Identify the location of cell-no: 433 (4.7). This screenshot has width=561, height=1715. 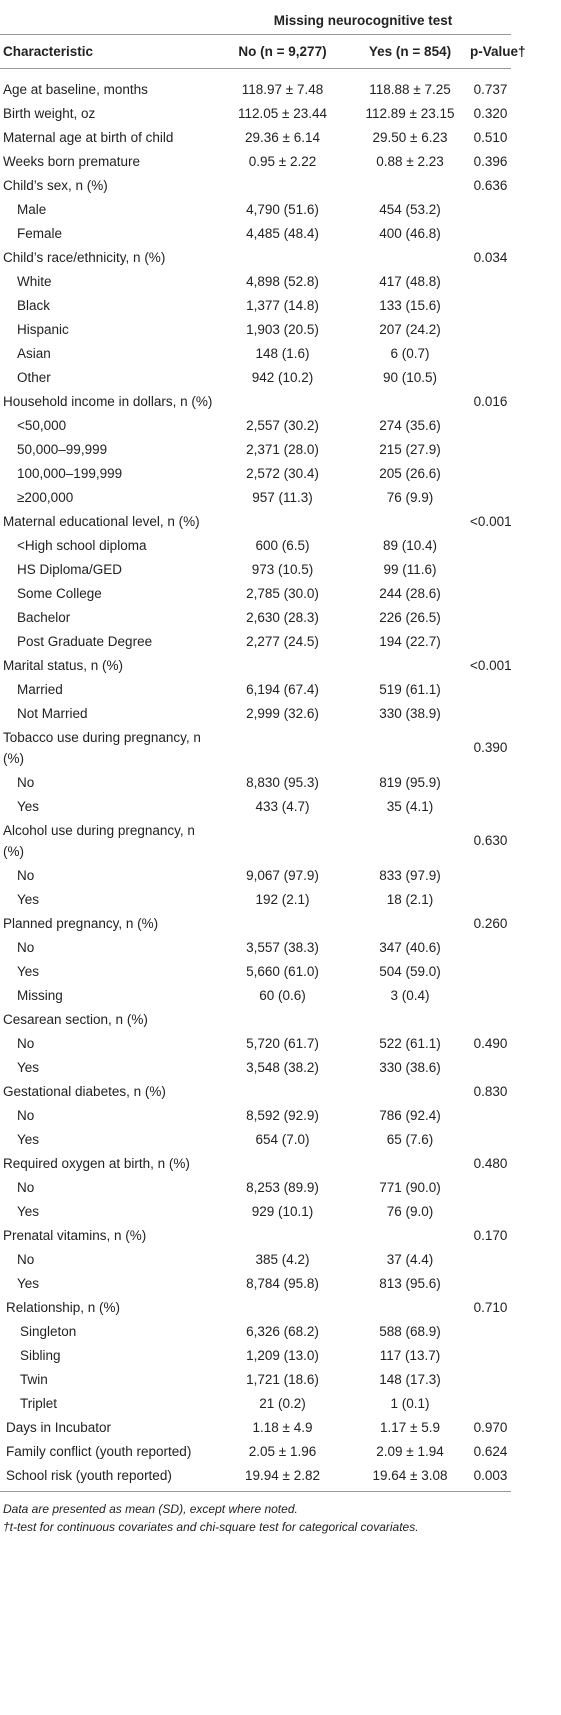
(282, 806).